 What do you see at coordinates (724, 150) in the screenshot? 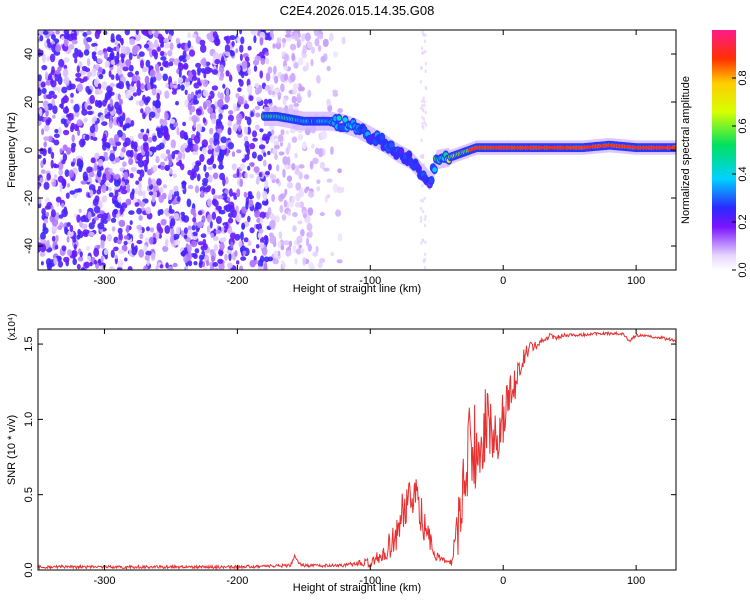
I see `colorbar-gradient` at bounding box center [724, 150].